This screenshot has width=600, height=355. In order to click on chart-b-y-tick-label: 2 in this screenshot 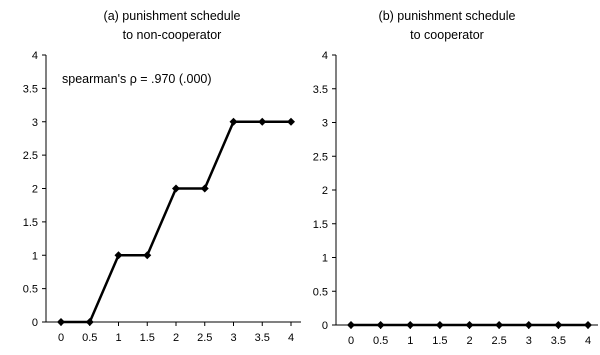, I will do `click(325, 191)`.